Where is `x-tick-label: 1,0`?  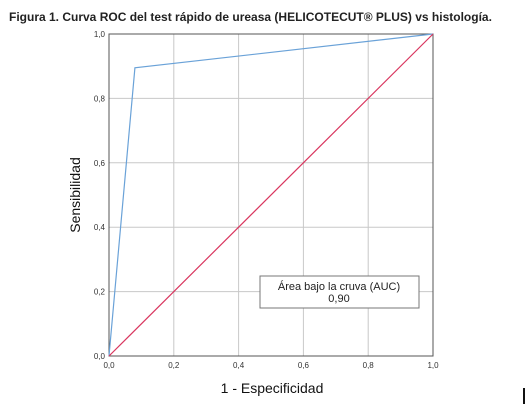 x-tick-label: 1,0 is located at coordinates (433, 365).